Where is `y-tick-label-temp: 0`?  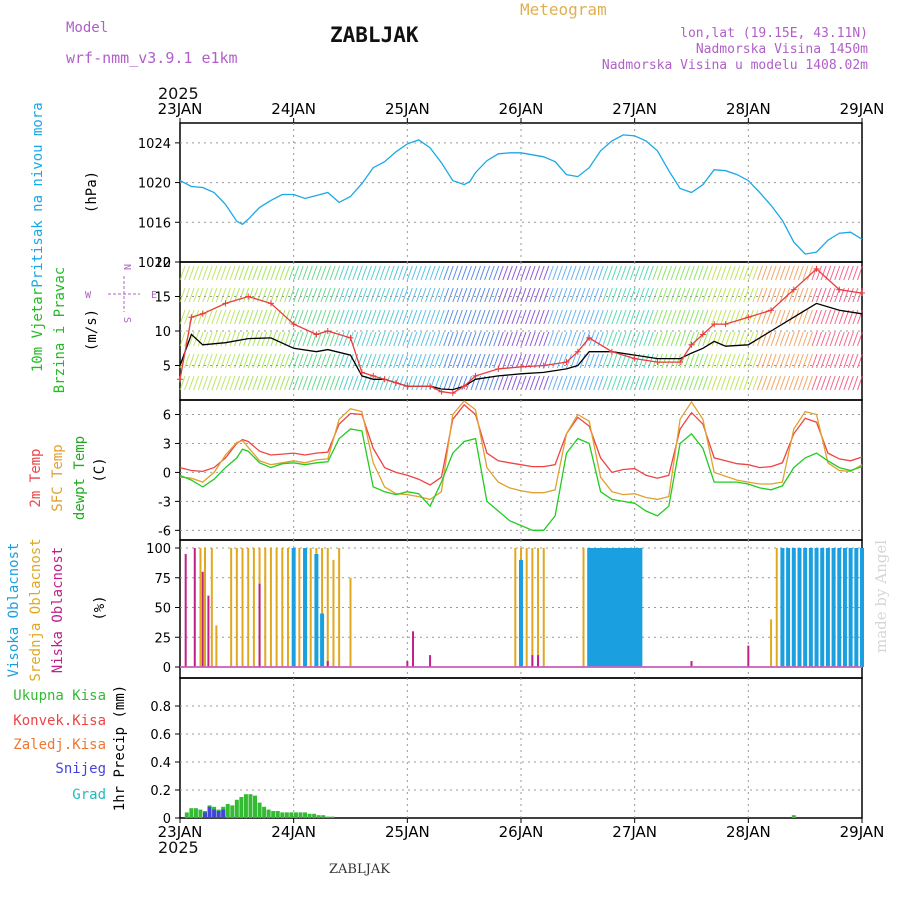
y-tick-label-temp: 0 is located at coordinates (167, 473).